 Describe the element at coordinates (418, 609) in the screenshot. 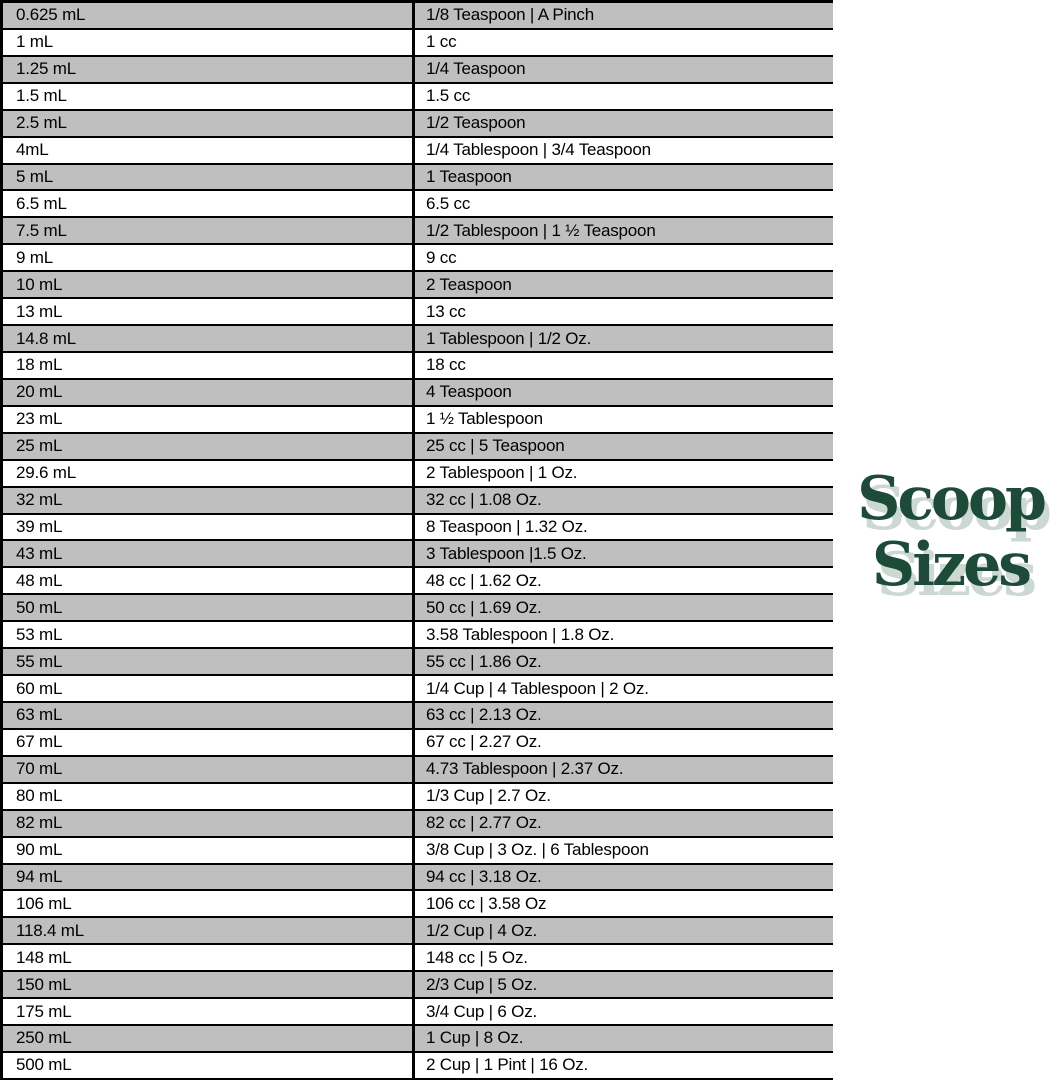

I see `table-row: 50 mL 50 cc | 1.69 Oz.` at that location.